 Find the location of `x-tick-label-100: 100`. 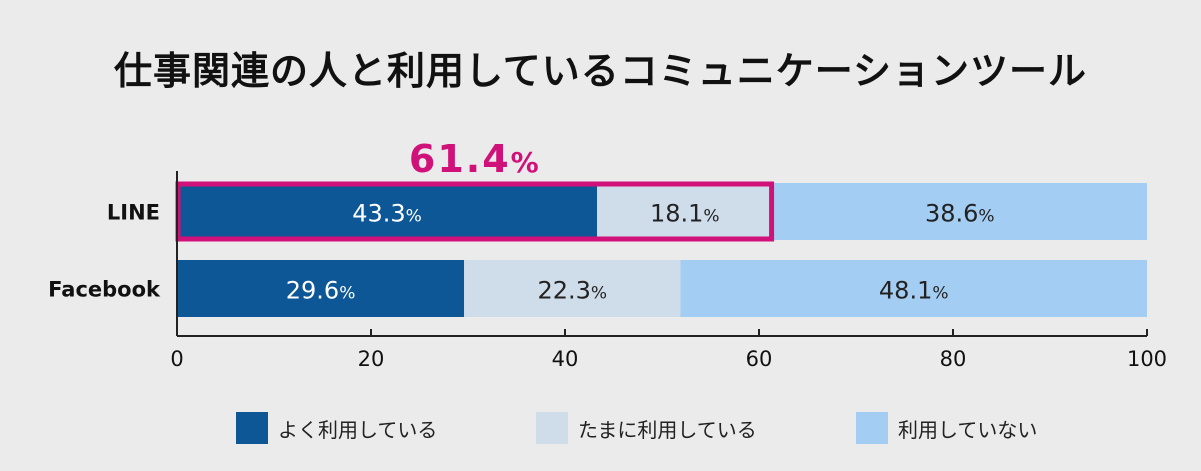

x-tick-label-100: 100 is located at coordinates (1147, 359).